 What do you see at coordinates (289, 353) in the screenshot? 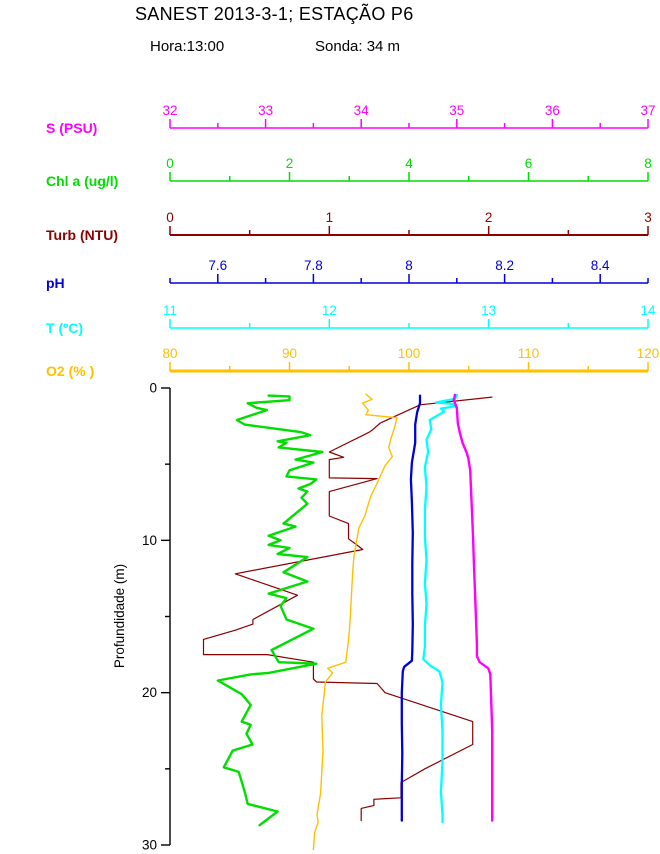
I see `tick-label: 90` at bounding box center [289, 353].